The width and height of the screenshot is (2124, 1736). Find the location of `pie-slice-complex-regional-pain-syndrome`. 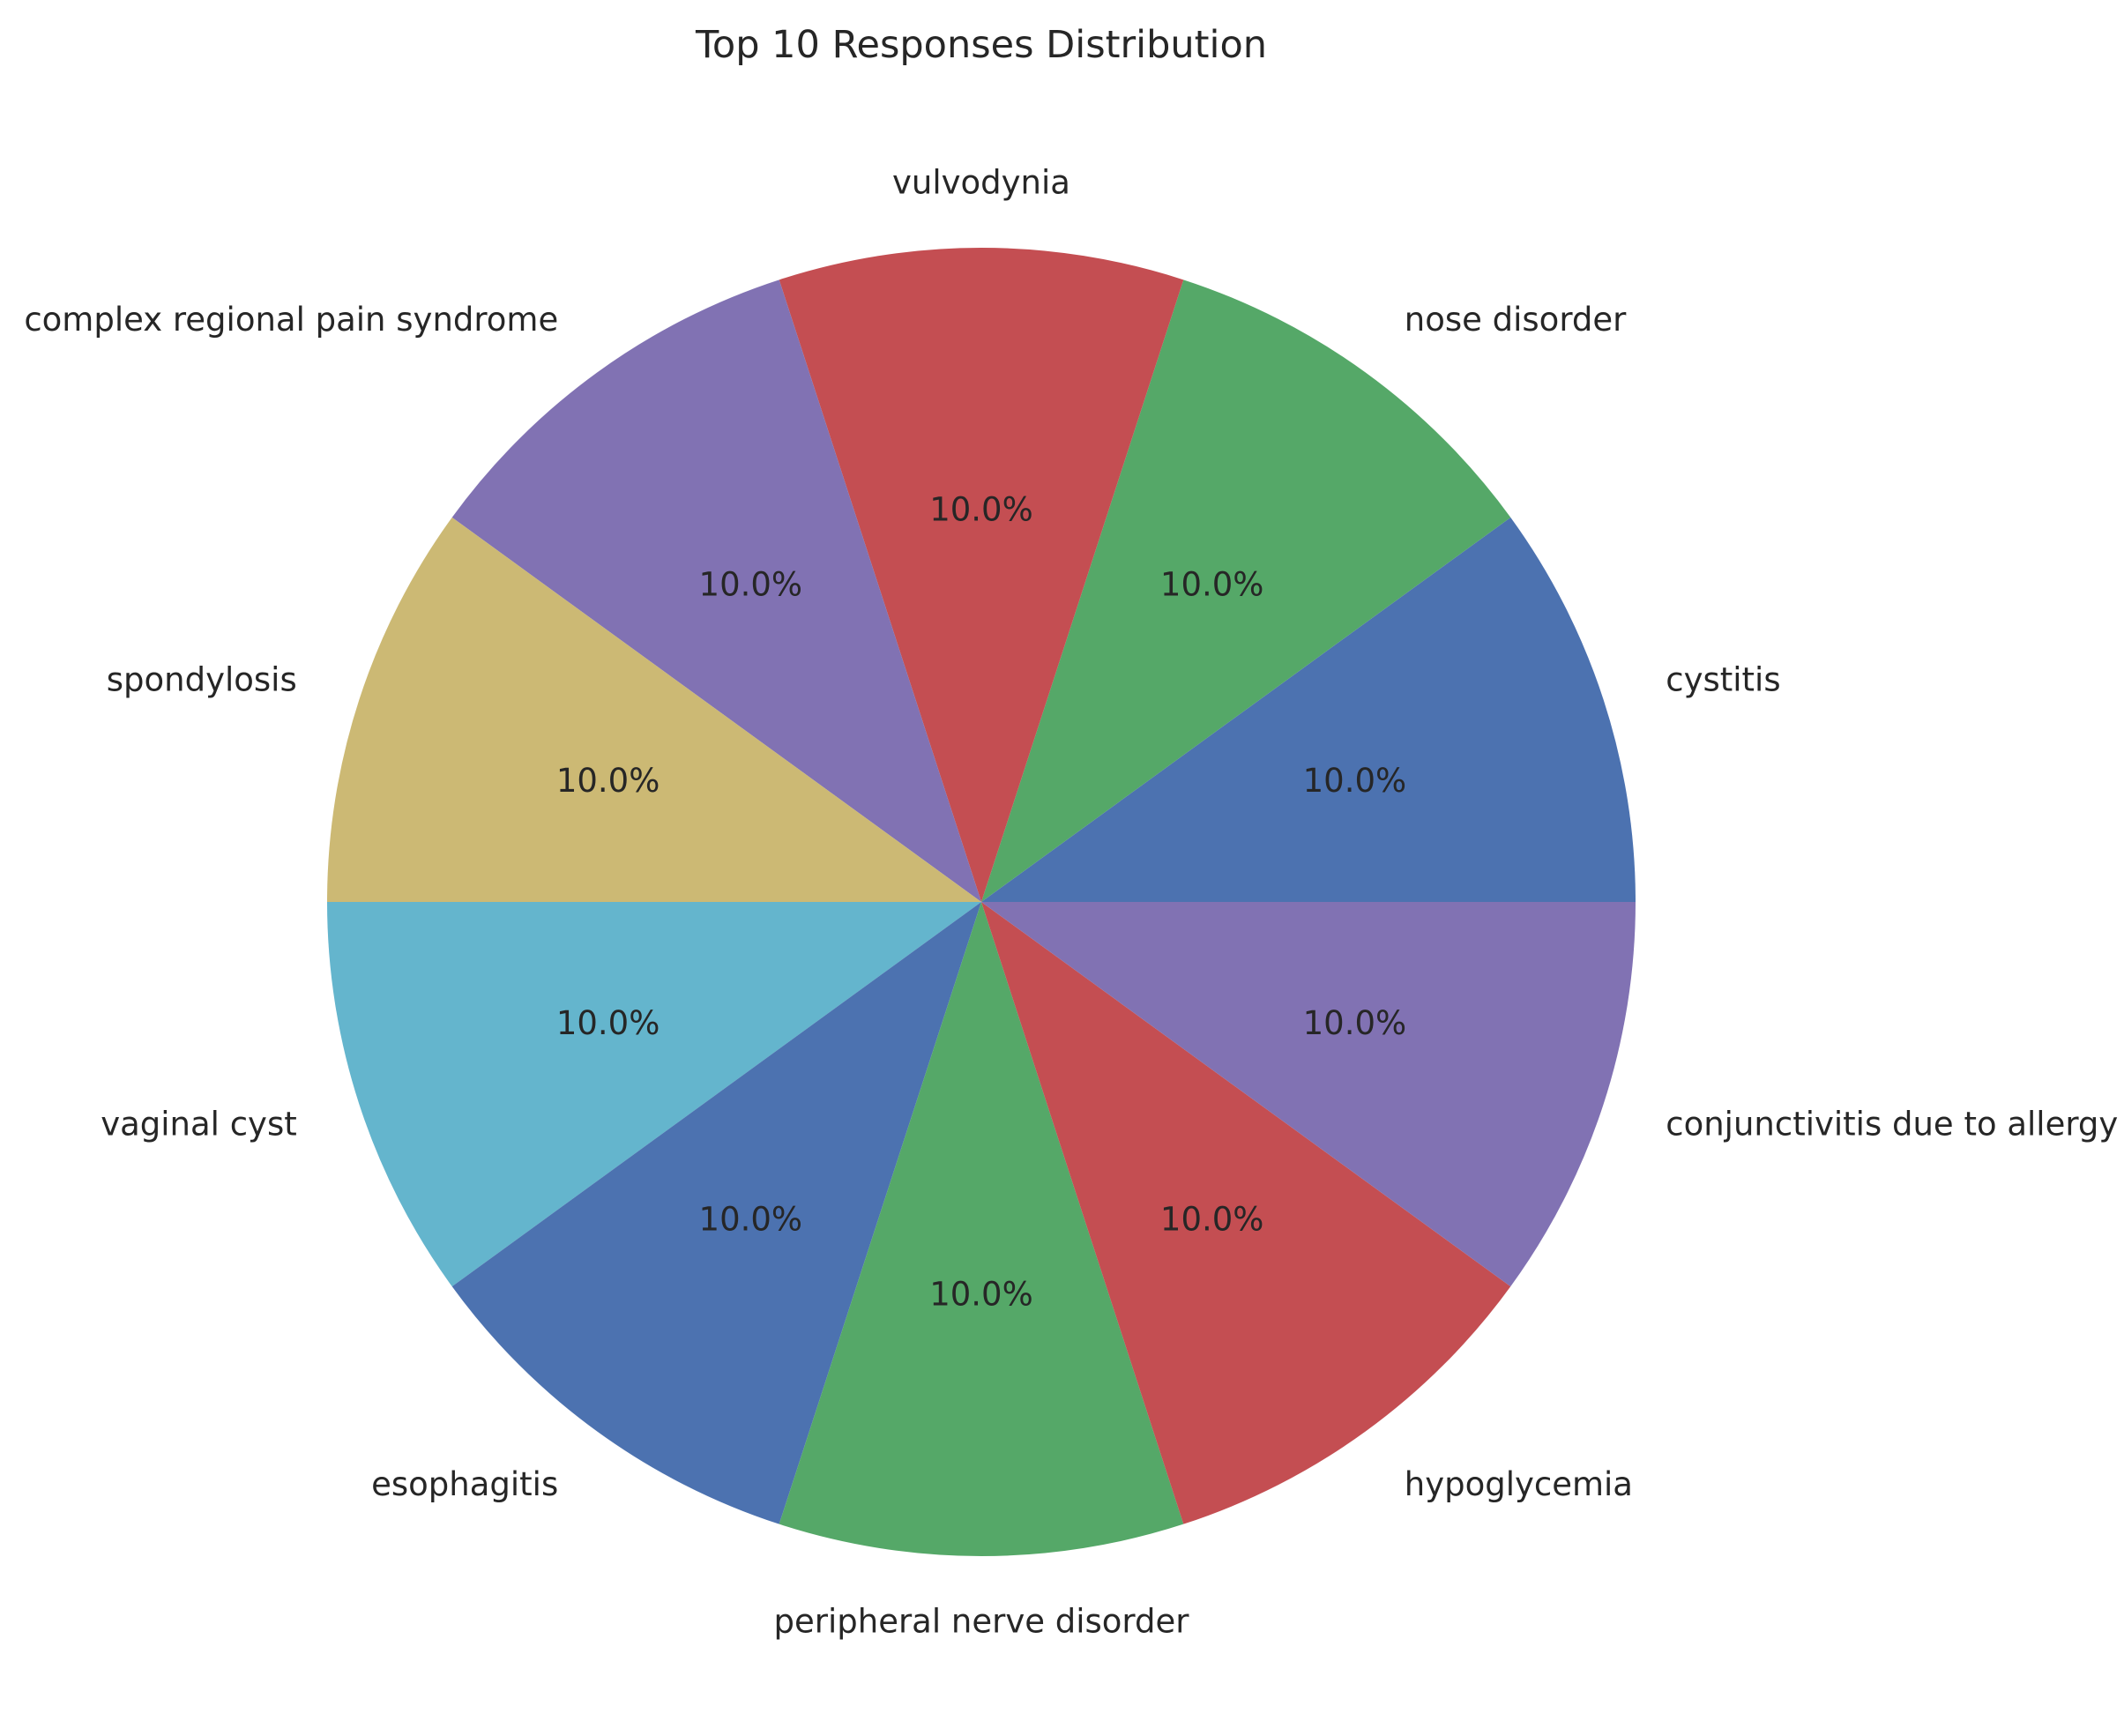

pie-slice-complex-regional-pain-syndrome is located at coordinates (716, 591).